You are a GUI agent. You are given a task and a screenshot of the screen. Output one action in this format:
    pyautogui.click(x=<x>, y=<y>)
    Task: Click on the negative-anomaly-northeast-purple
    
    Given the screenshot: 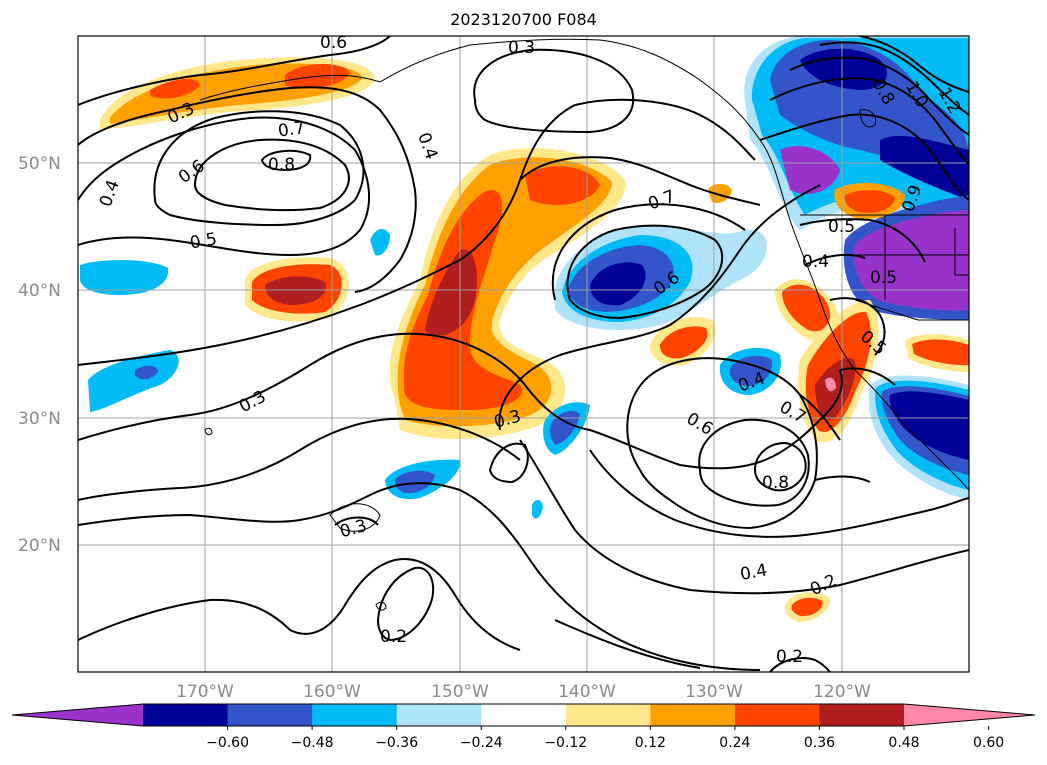 What is the action you would take?
    pyautogui.click(x=810, y=170)
    